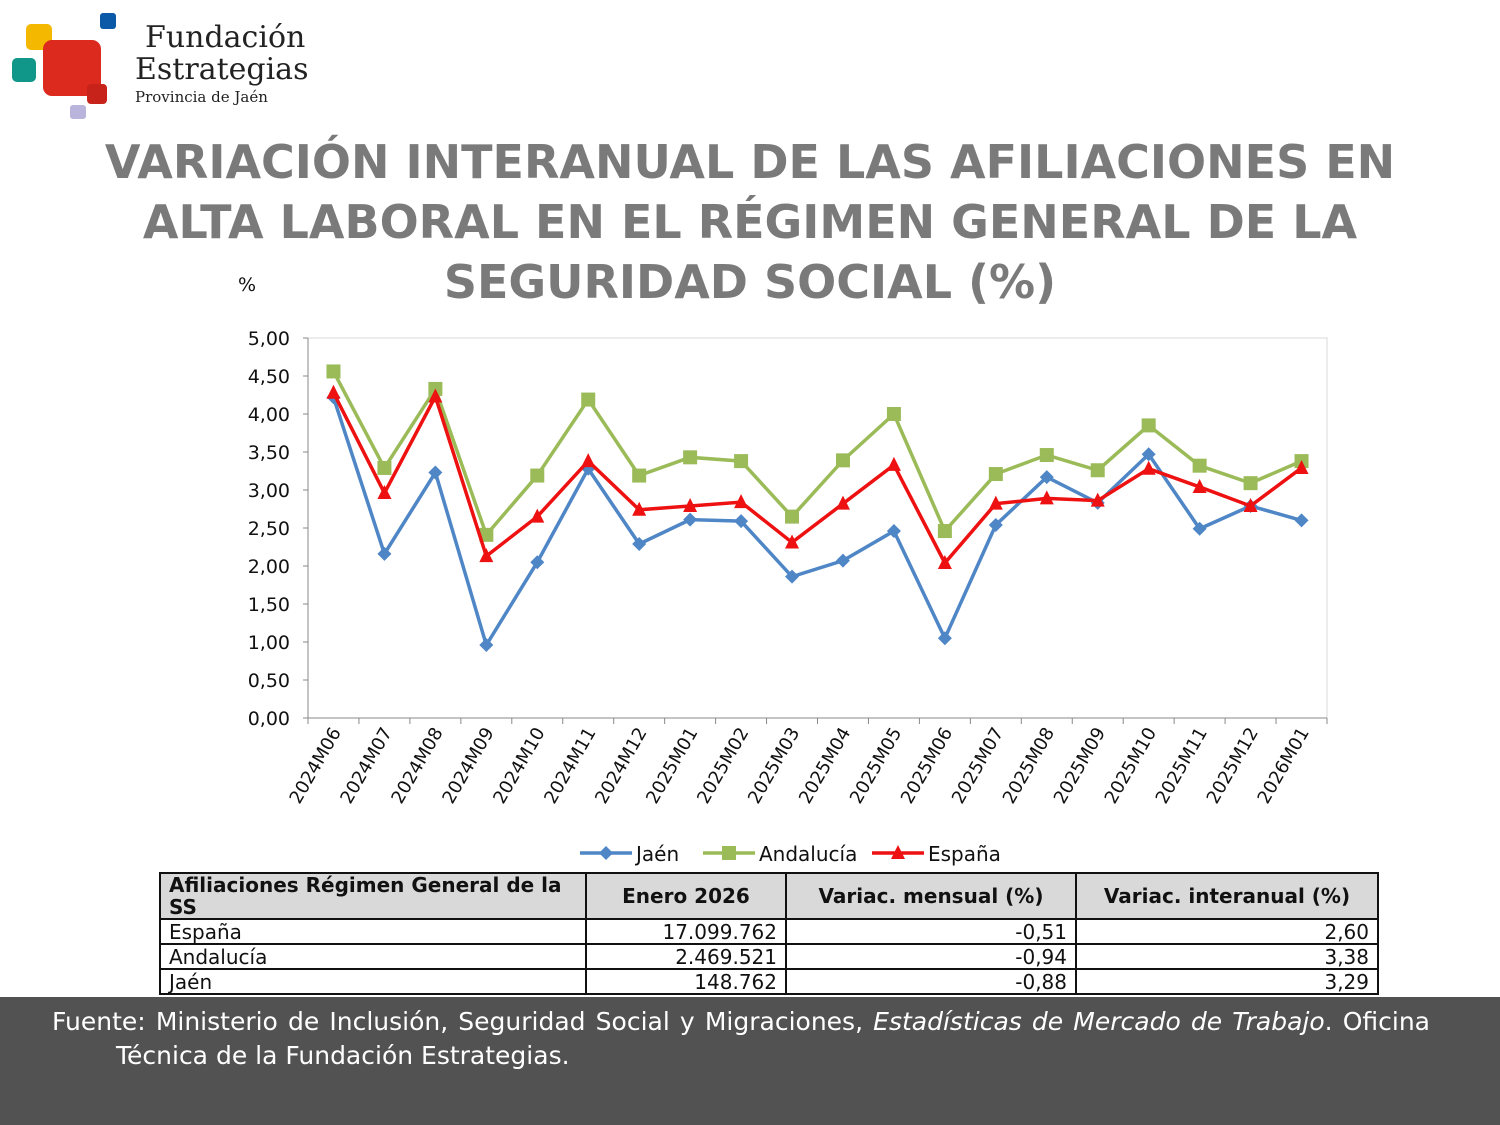 This screenshot has width=1500, height=1125. Describe the element at coordinates (1227, 981) in the screenshot. I see `cell: 3,29` at that location.